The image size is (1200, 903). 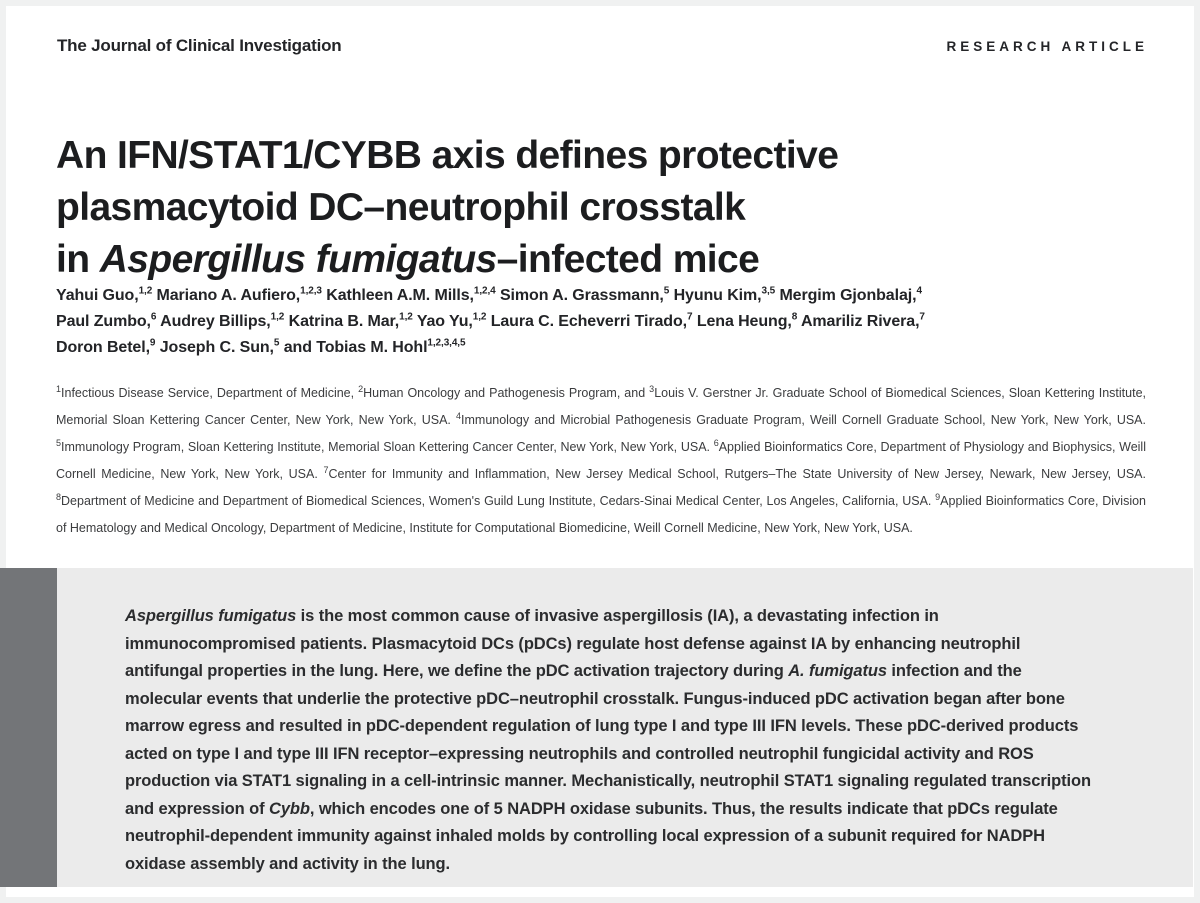 I want to click on journal-name: The Journal of Clinical Investigation, so click(x=199, y=45).